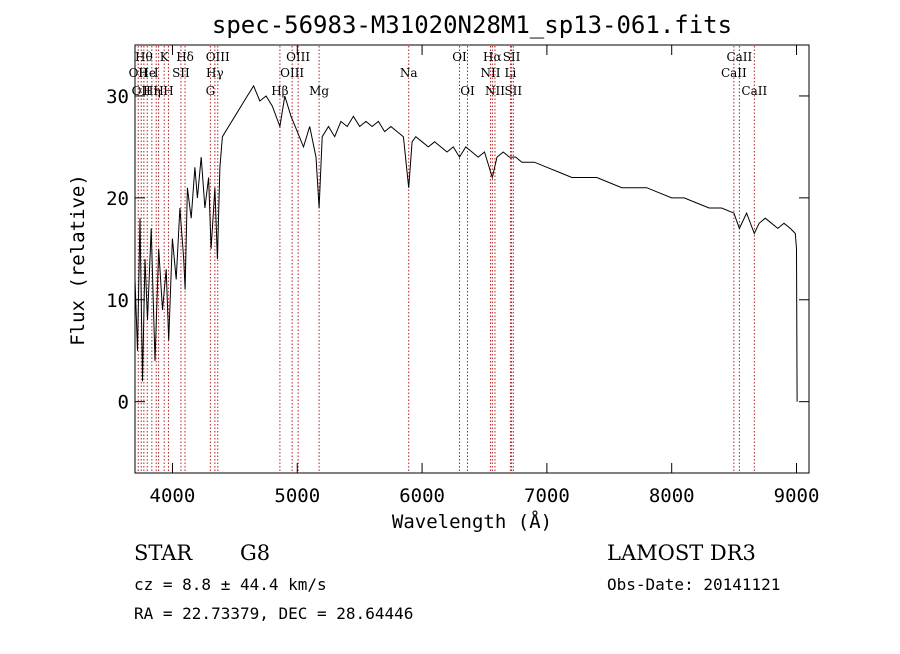 This screenshot has width=900, height=654. What do you see at coordinates (78, 260) in the screenshot?
I see `y-axis-title: Flux (relative)` at bounding box center [78, 260].